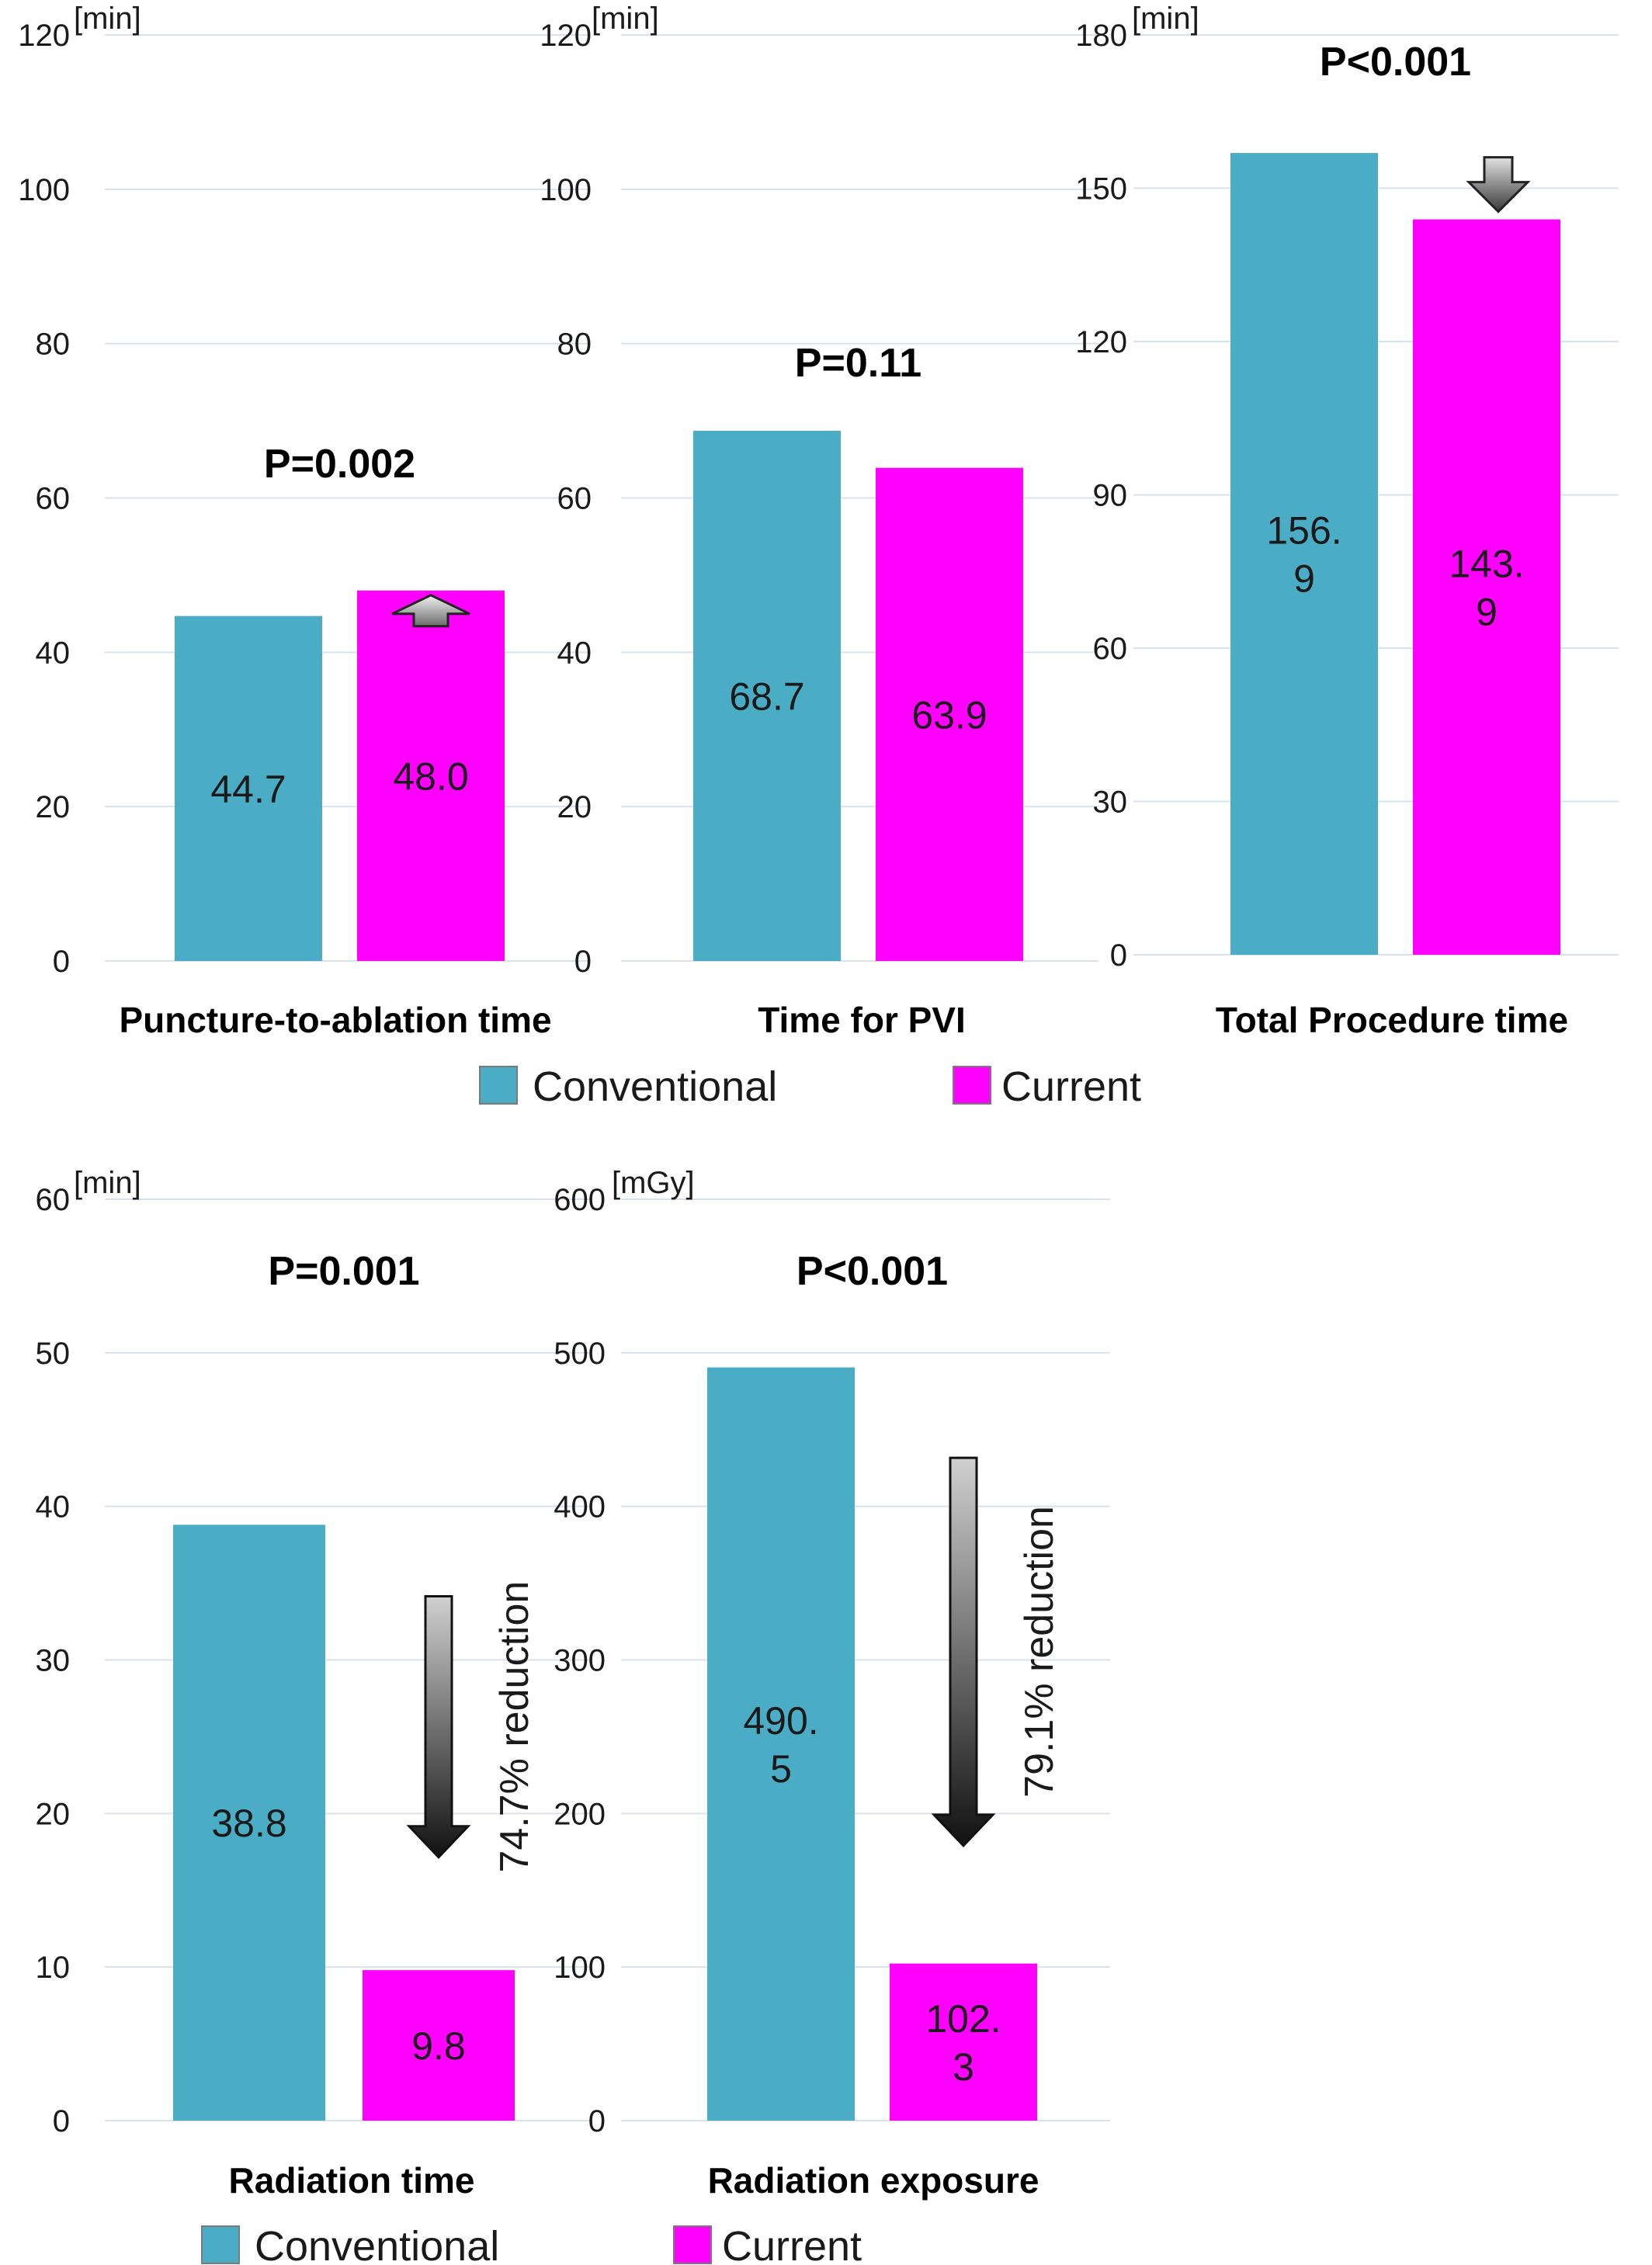  Describe the element at coordinates (531, 2244) in the screenshot. I see `legend-2: Conventional Current` at that location.